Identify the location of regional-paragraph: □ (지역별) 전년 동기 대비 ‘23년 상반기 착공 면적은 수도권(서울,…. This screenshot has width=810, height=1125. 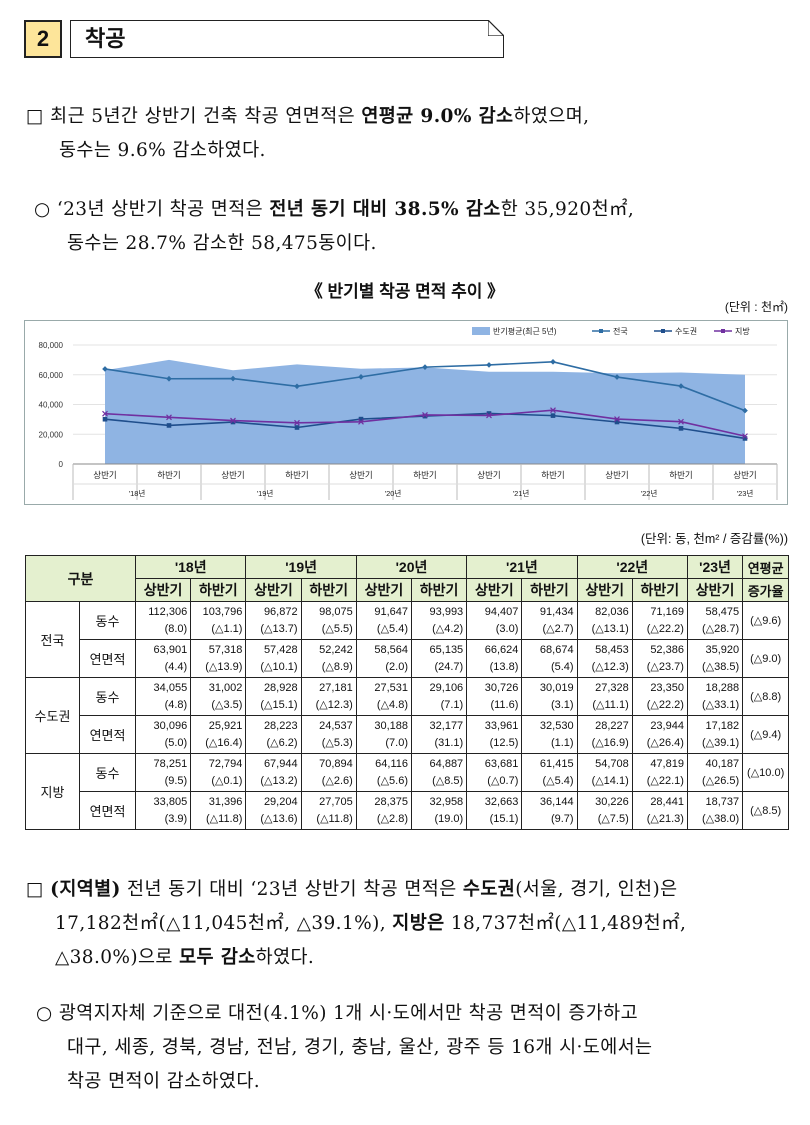
(413, 924).